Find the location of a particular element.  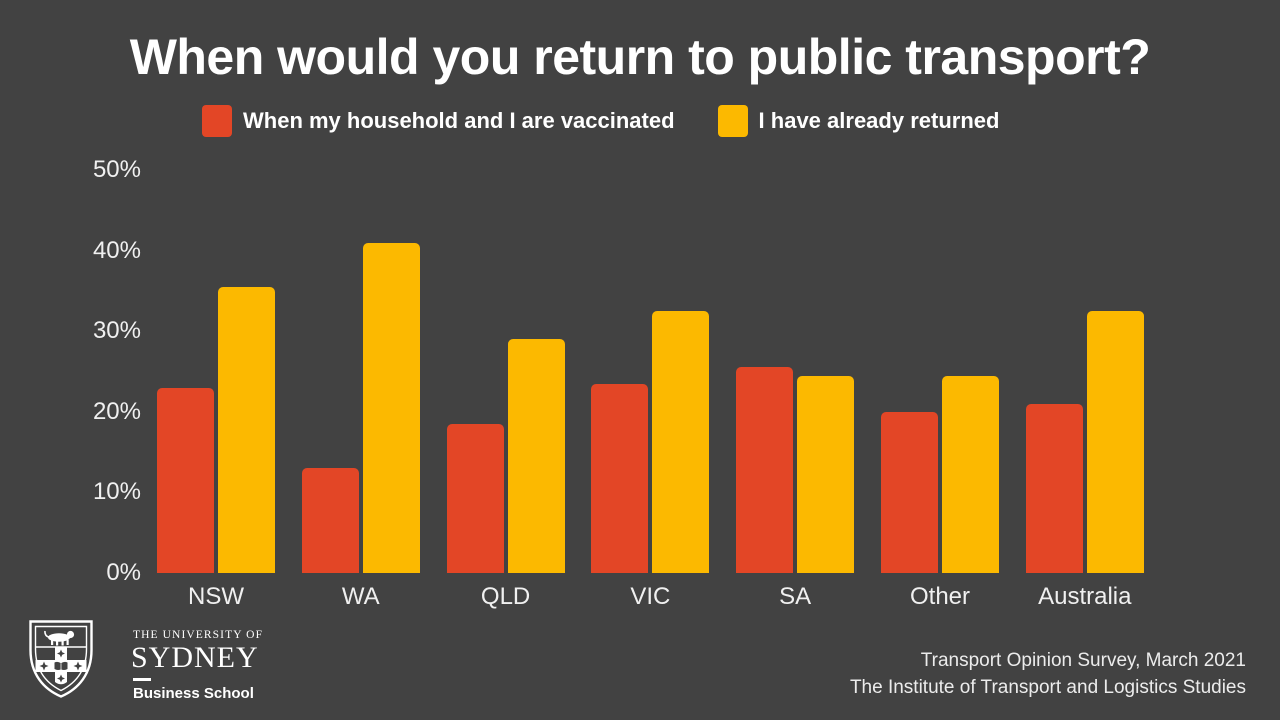

x-axis-label-nsw: NSW is located at coordinates (216, 596).